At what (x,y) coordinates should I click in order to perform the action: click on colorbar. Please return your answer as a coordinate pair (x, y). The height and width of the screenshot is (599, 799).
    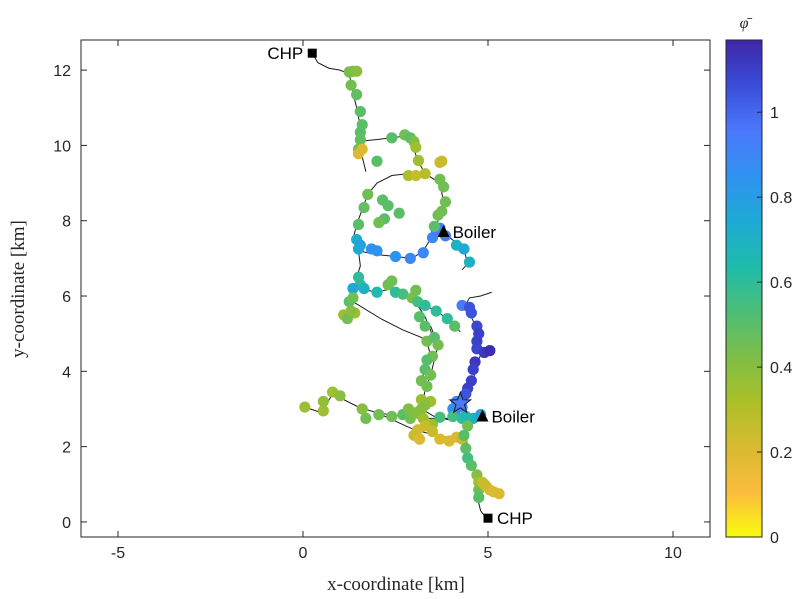
    Looking at the image, I should click on (744, 288).